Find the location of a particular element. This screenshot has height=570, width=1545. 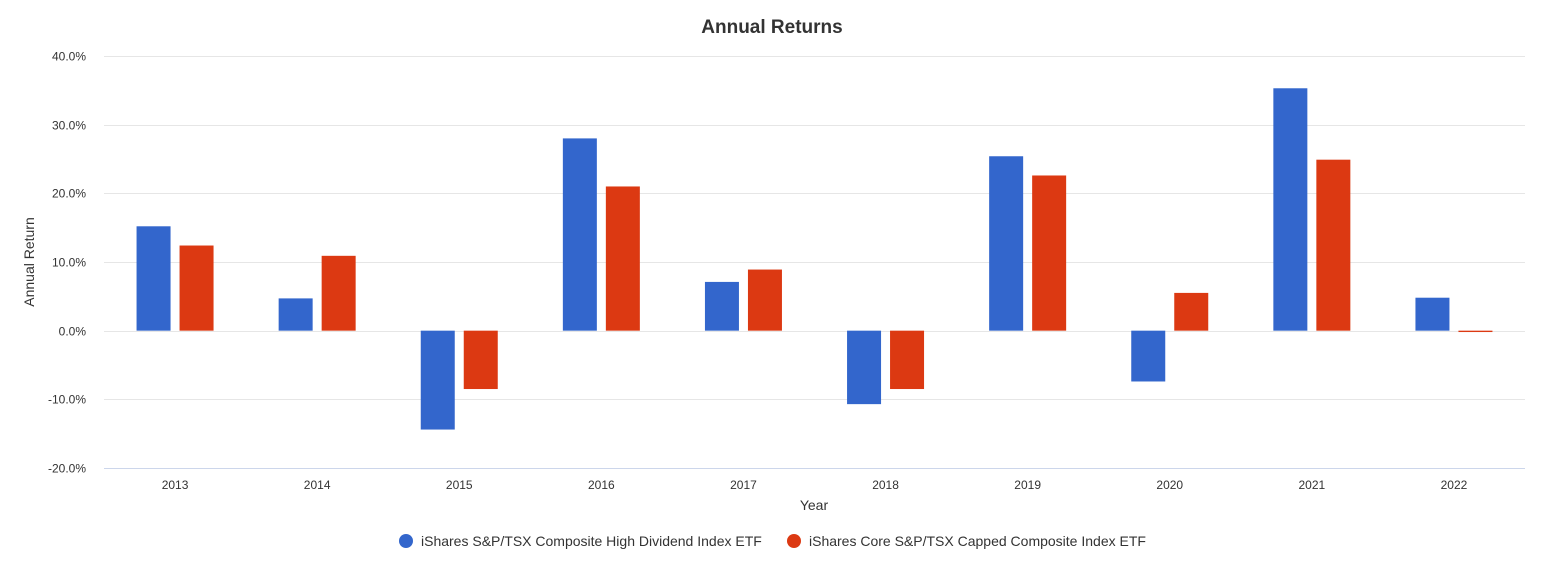

x-tick-label: 2022 is located at coordinates (1454, 485).